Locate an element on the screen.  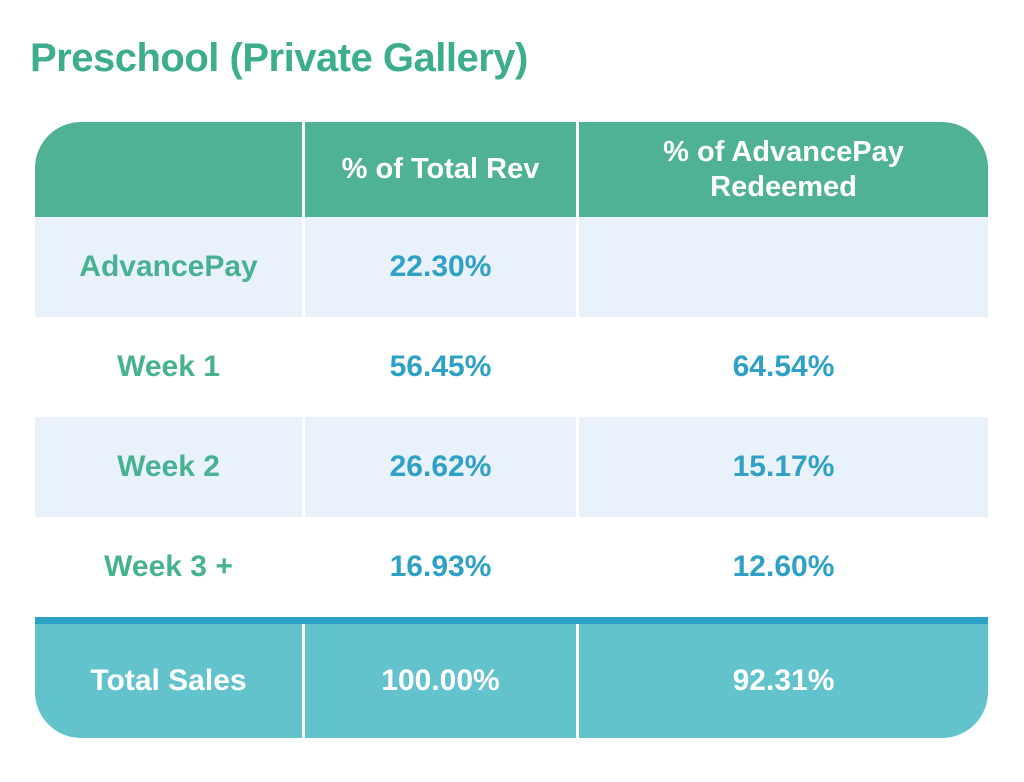
table-row-week-1: Week 1 56.45% 64.54% is located at coordinates (511, 367).